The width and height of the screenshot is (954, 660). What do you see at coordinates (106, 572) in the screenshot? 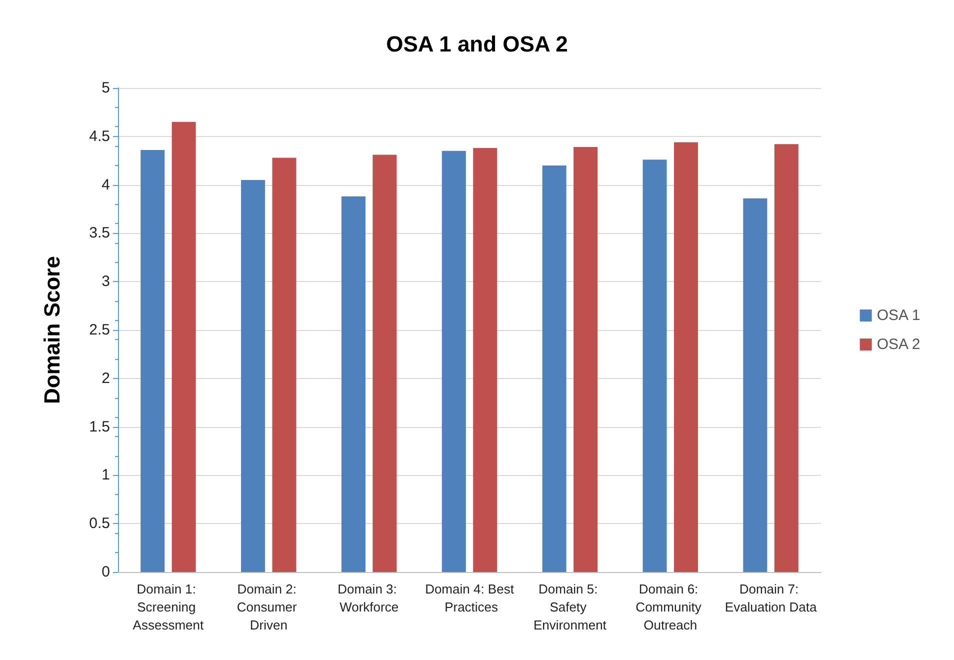
I see `y-tick-label: 0` at bounding box center [106, 572].